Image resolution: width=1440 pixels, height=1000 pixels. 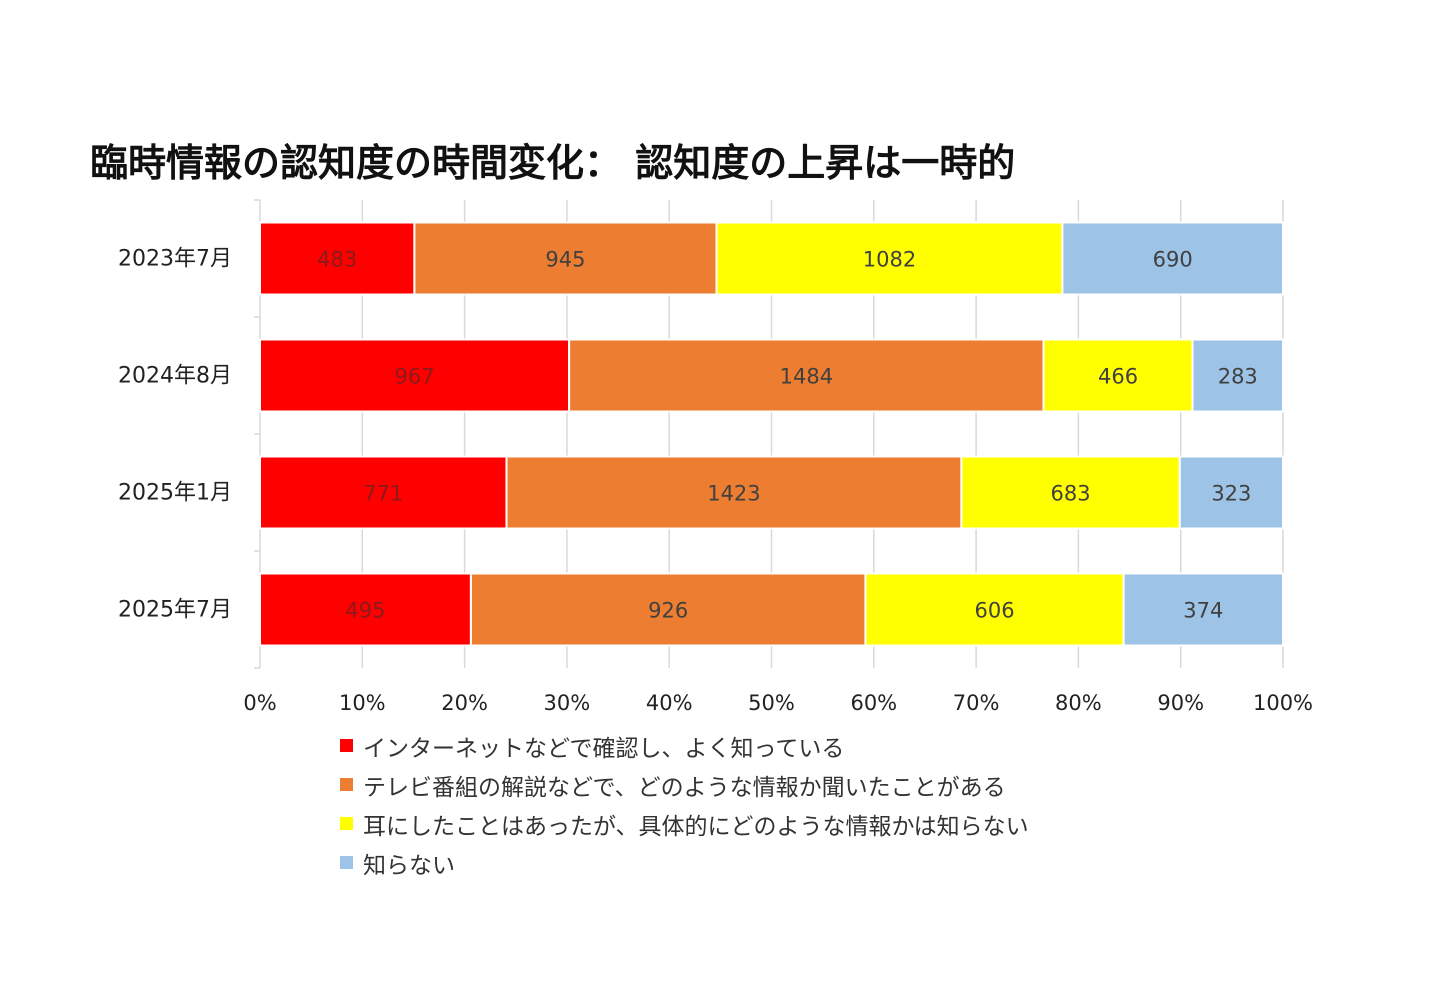 I want to click on legend-label: 知らない, so click(x=409, y=865).